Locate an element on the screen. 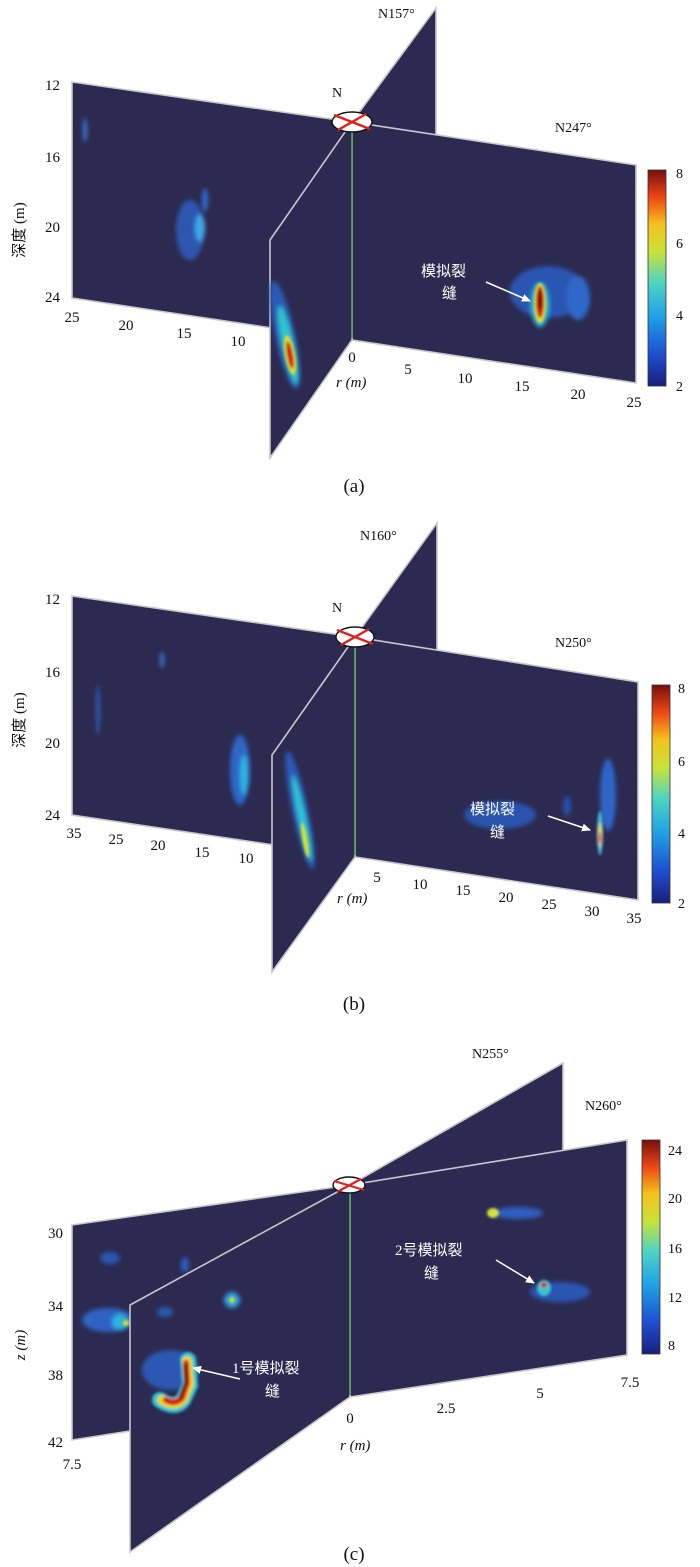 This screenshot has height=1567, width=700. panel-caption: (a) is located at coordinates (353, 486).